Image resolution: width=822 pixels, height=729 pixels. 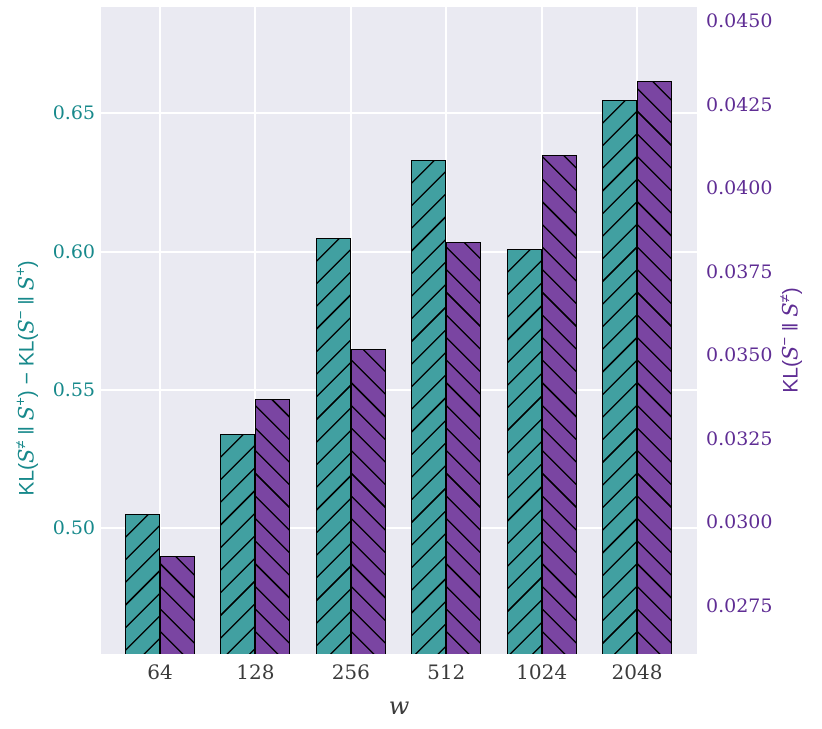 I want to click on x-tick-2048: 2048, so click(x=637, y=672).